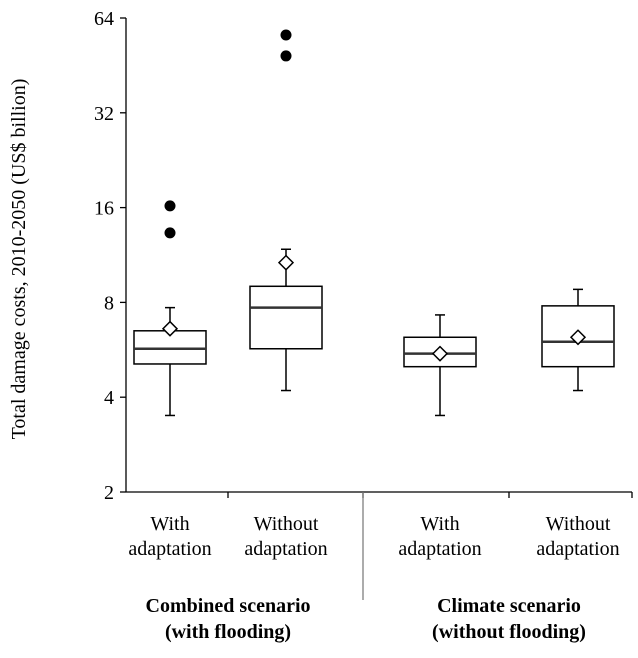 The image size is (638, 658). I want to click on y-tick-label: 64, so click(104, 19).